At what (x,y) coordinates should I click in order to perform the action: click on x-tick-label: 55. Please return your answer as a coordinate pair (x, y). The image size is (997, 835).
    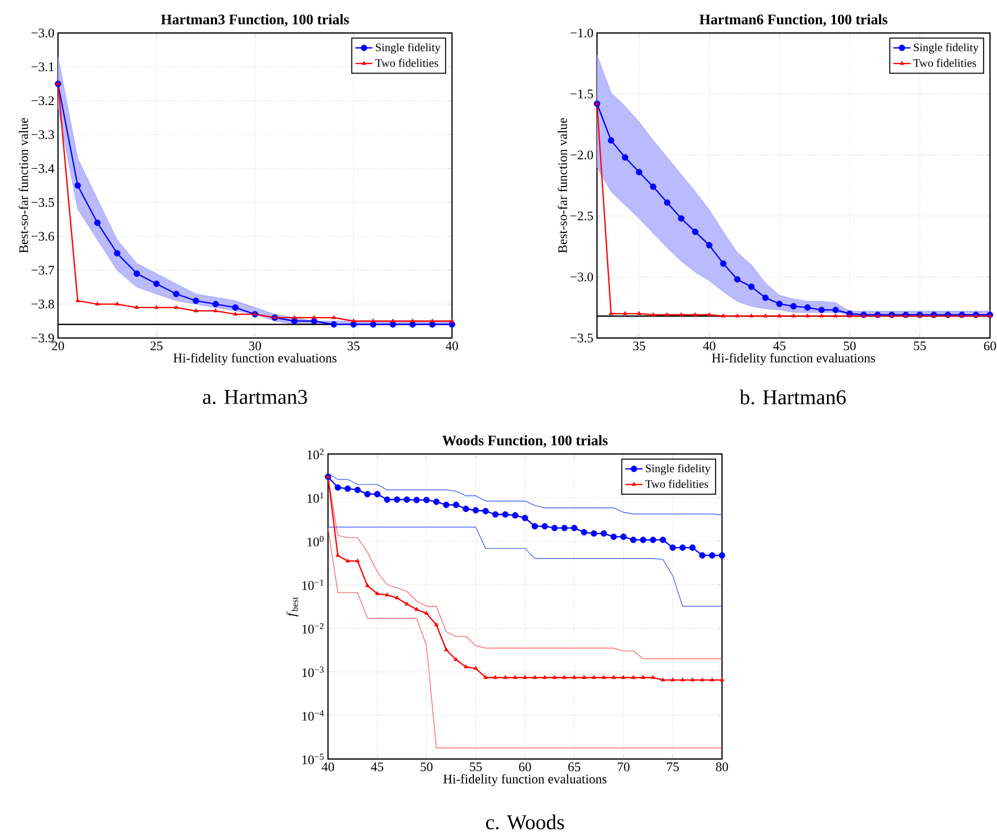
    Looking at the image, I should click on (920, 346).